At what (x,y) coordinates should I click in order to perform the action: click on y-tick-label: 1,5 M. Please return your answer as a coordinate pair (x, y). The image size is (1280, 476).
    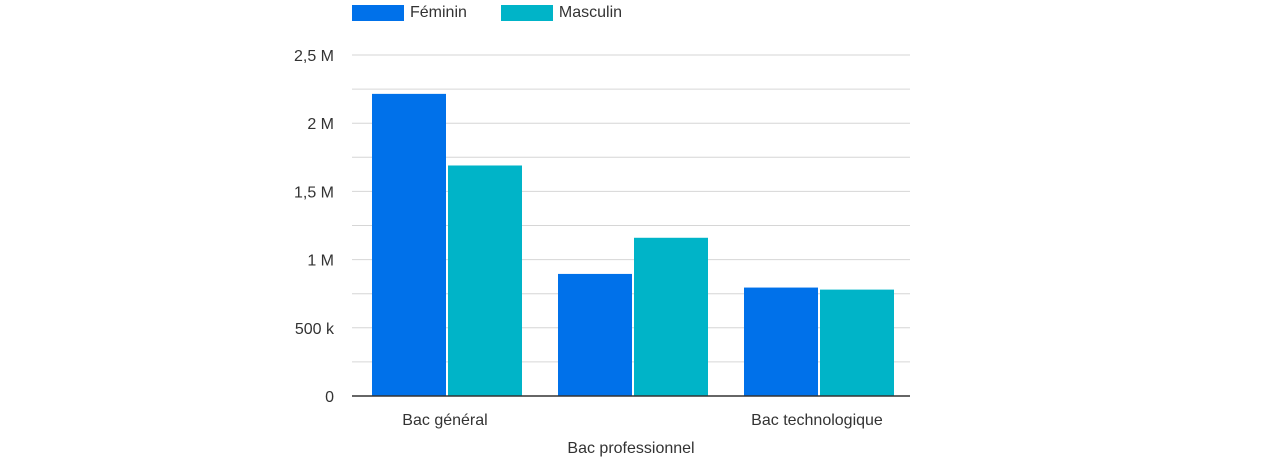
    Looking at the image, I should click on (314, 192).